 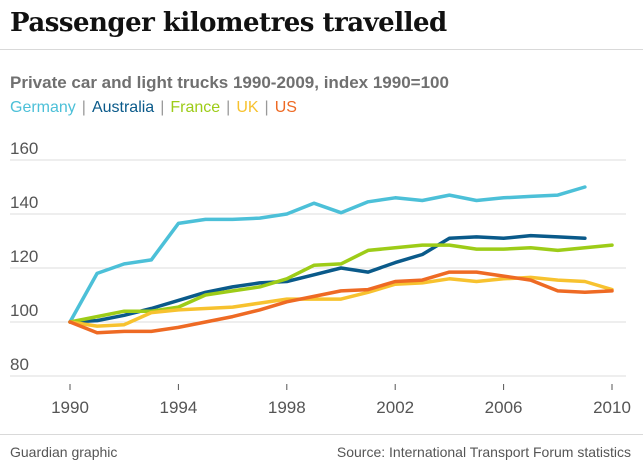 I want to click on y-tick-label: 140, so click(x=24, y=202).